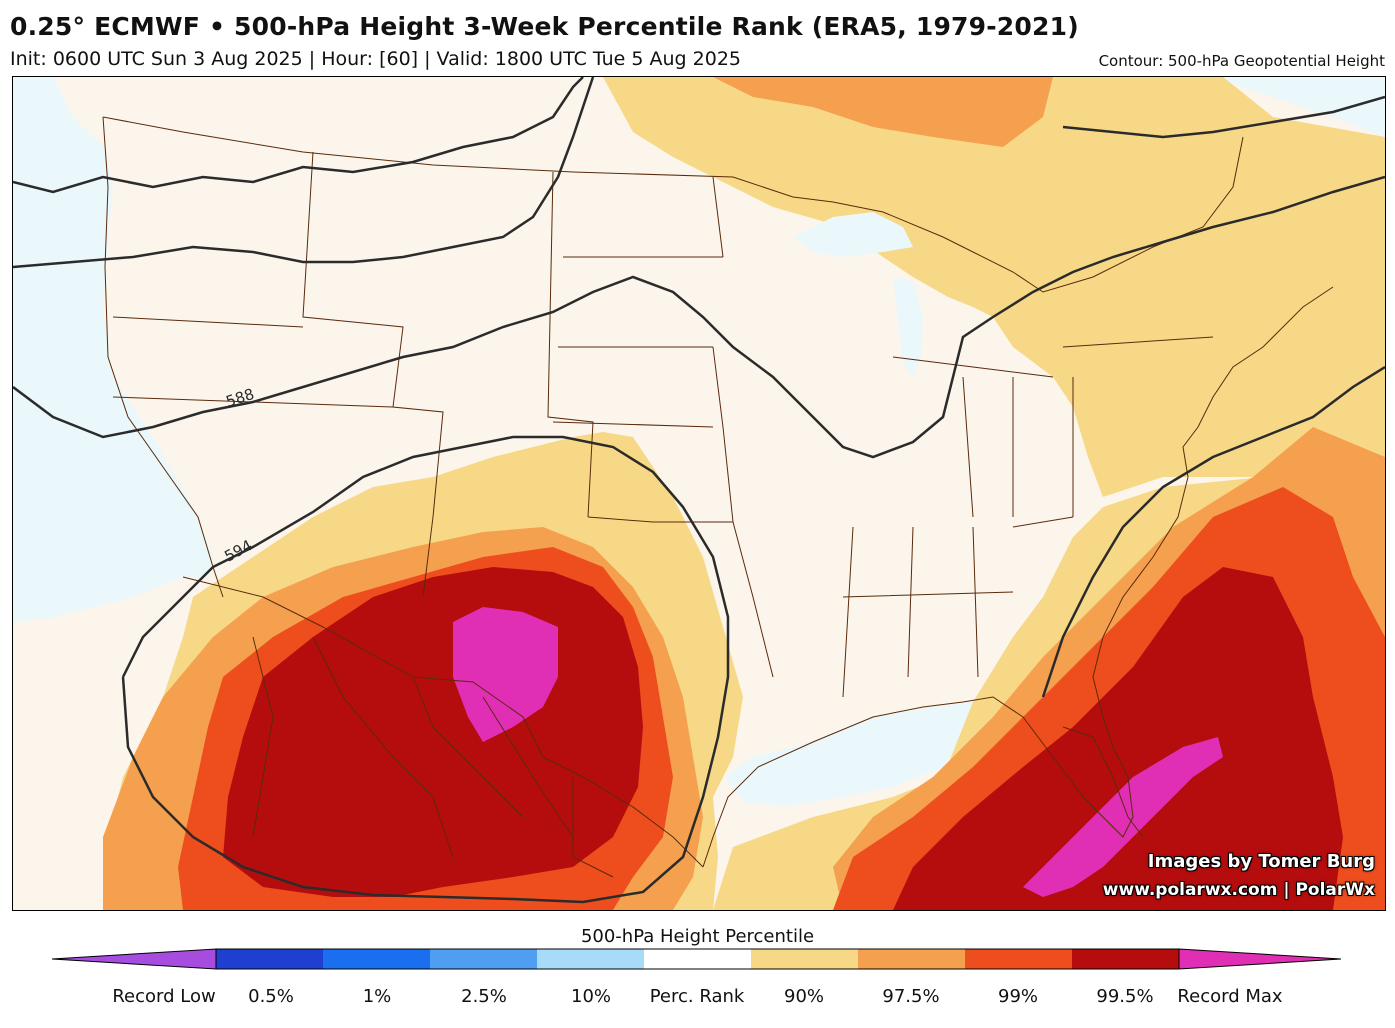  I want to click on colorbar-segment-perc-rank, so click(697, 959).